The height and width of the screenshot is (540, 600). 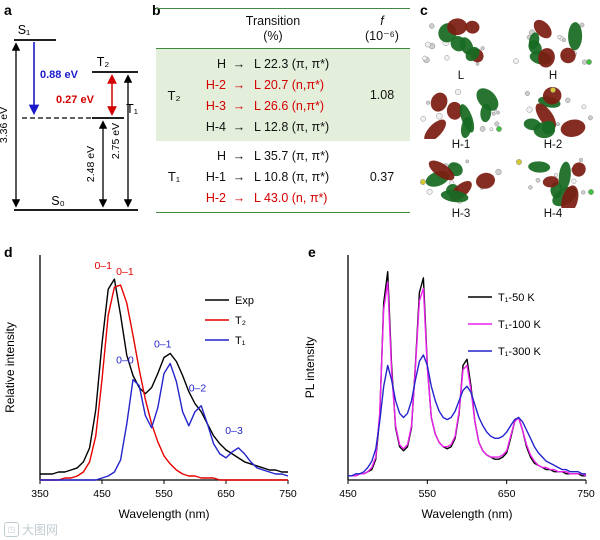 I want to click on legend-label: T₁, so click(x=240, y=341).